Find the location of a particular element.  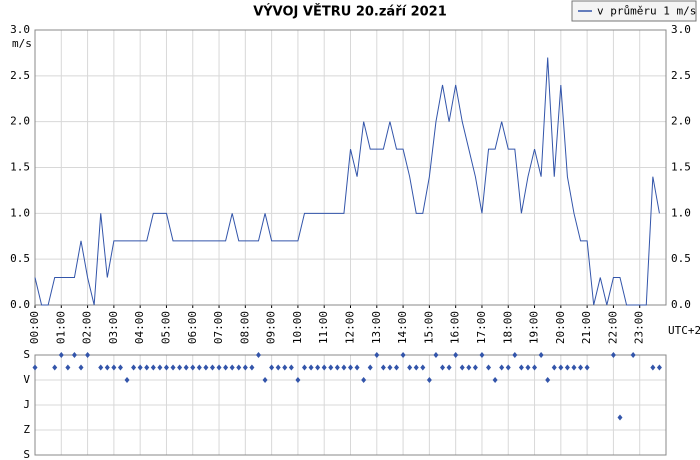

x-tick-label: 07:00 is located at coordinates (218, 327).